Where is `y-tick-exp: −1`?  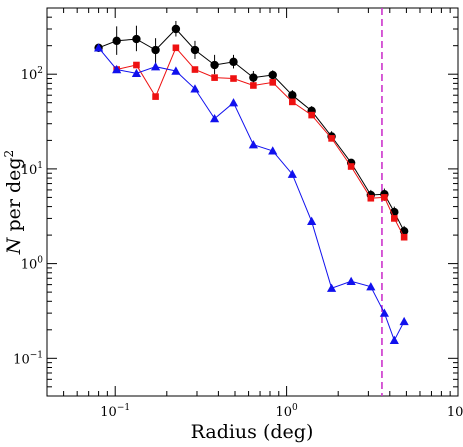 y-tick-exp: −1 is located at coordinates (36, 355).